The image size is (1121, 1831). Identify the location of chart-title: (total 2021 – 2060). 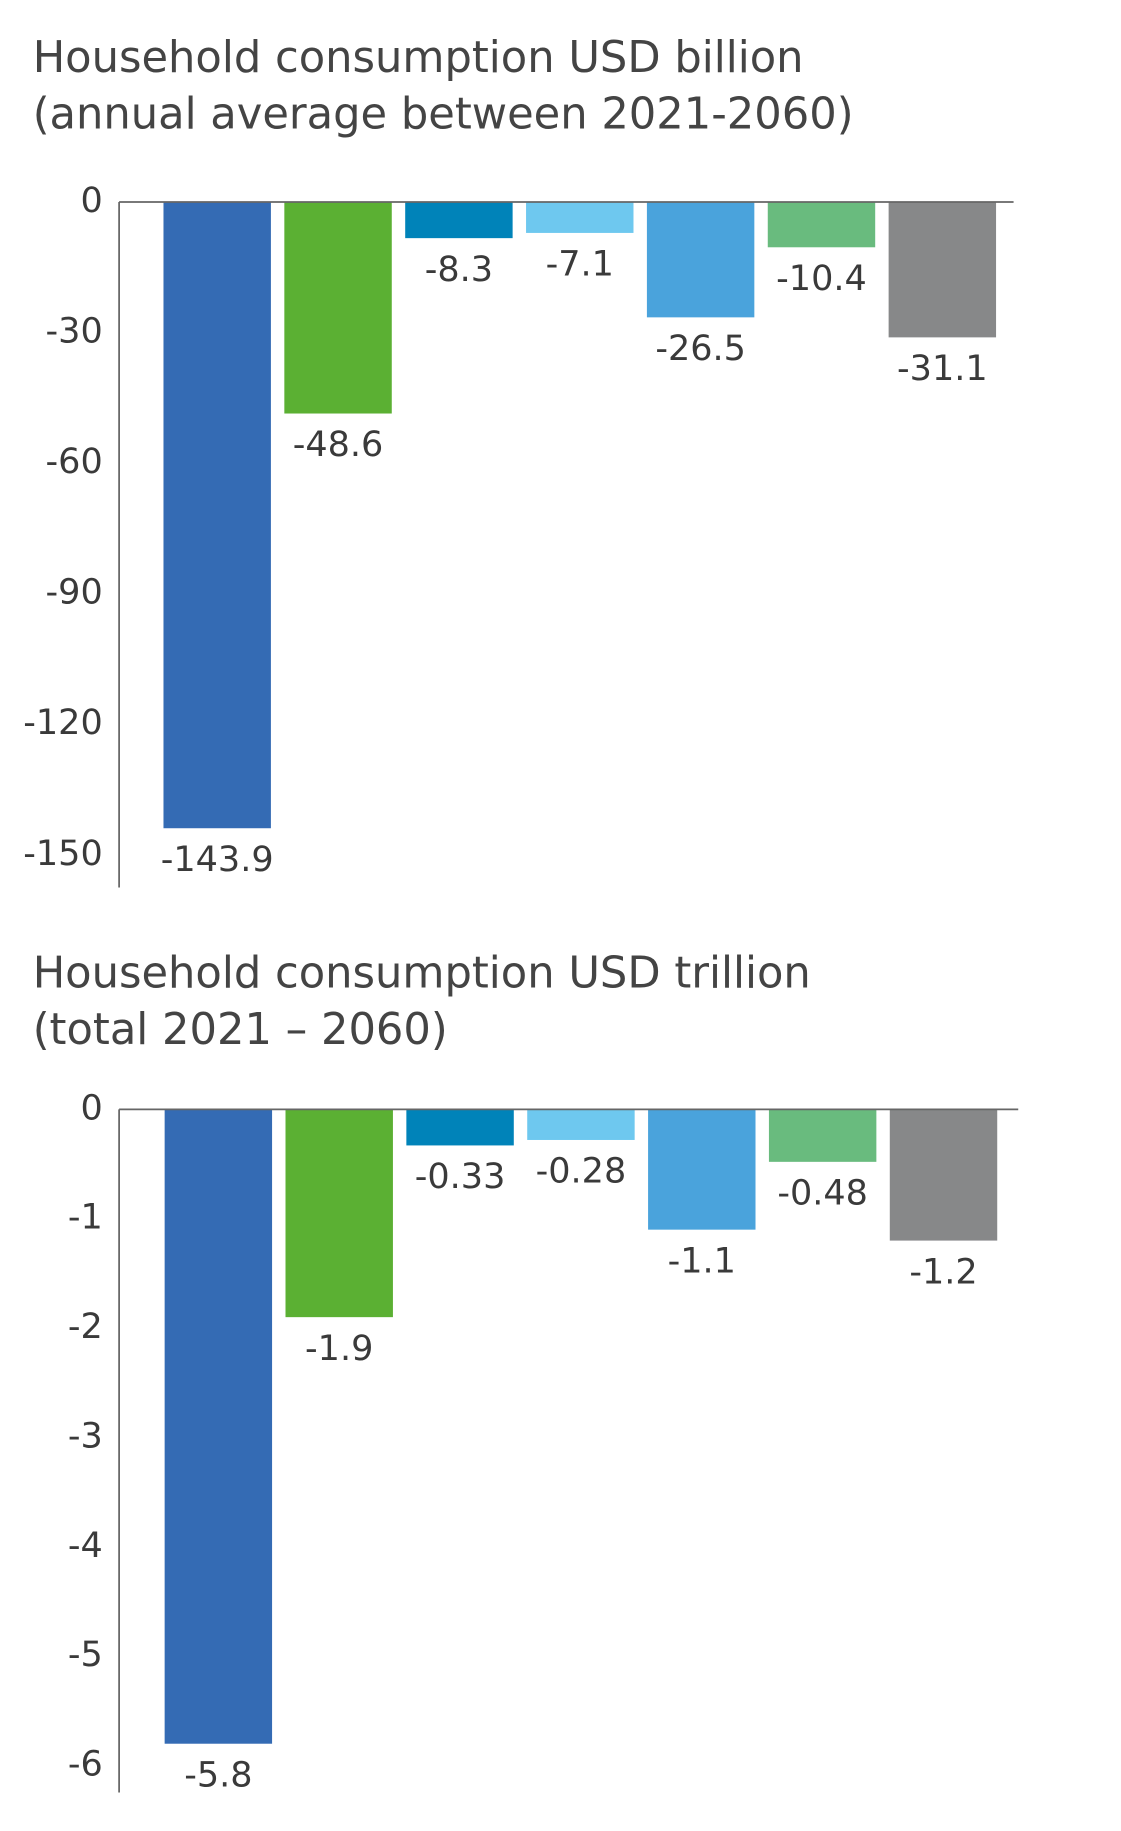
(240, 1030).